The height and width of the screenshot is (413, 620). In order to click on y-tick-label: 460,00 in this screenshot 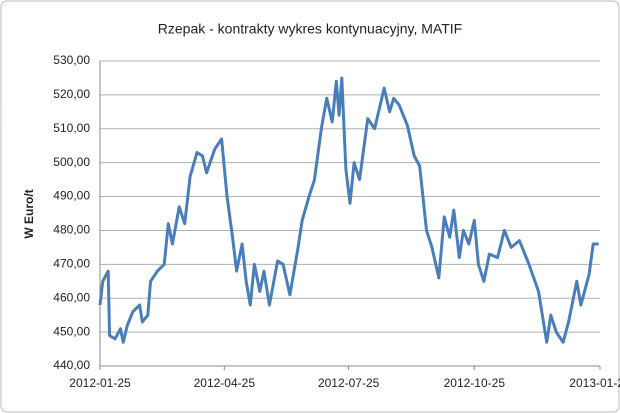, I will do `click(71, 297)`.